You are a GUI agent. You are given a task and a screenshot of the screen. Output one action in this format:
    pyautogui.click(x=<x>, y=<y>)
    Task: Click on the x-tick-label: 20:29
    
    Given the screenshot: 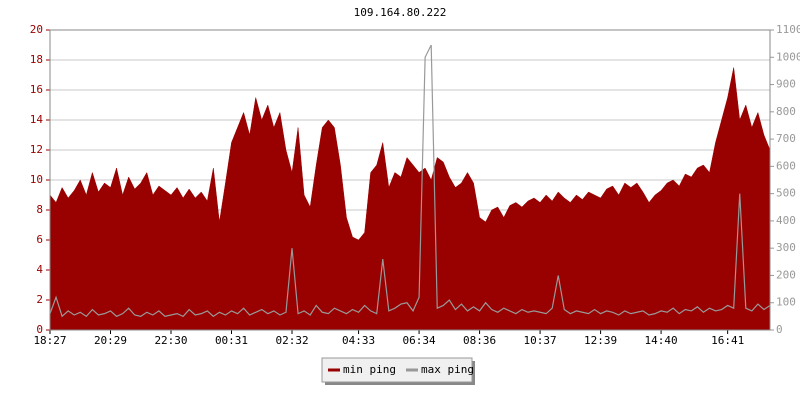 What is the action you would take?
    pyautogui.click(x=110, y=340)
    